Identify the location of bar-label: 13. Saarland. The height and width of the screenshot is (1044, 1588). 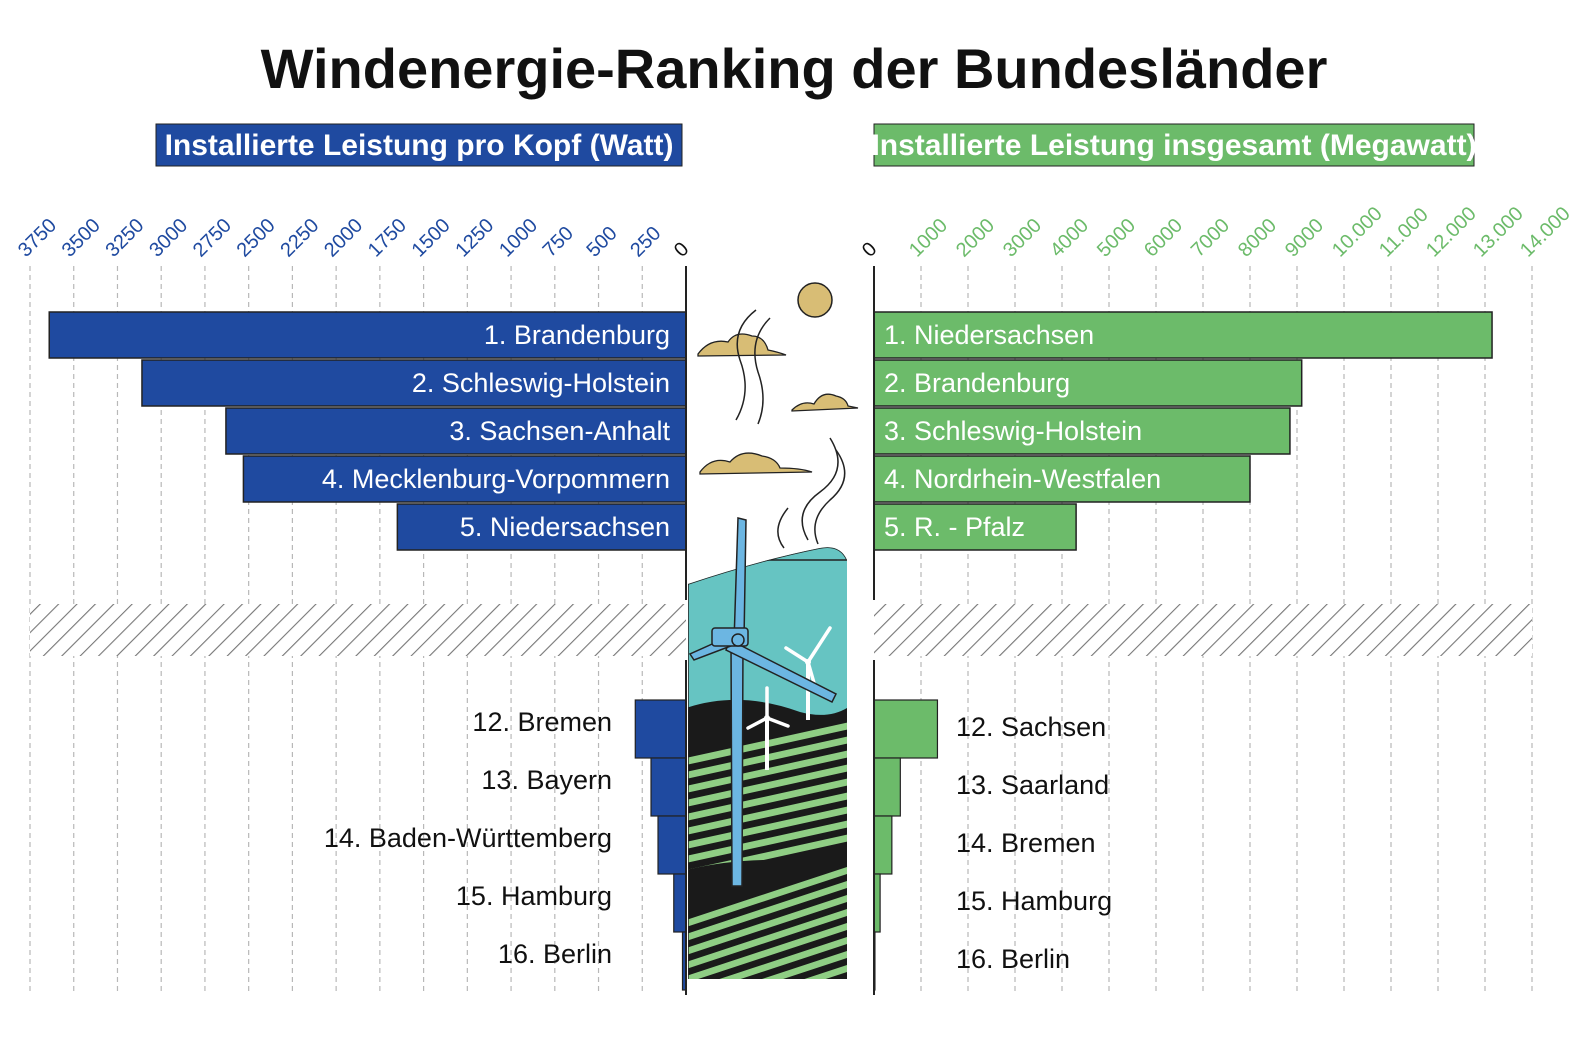
(1032, 785).